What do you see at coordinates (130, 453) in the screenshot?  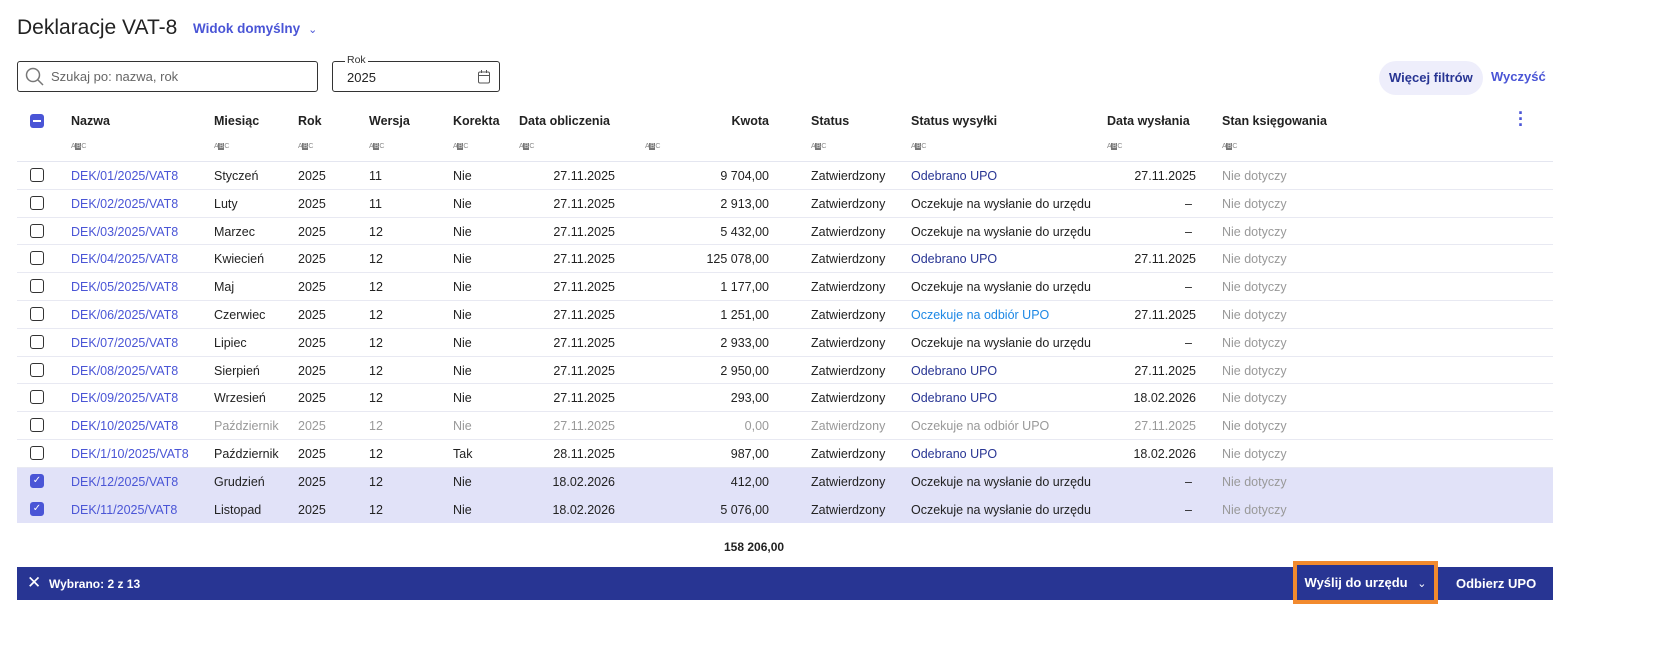 I see `cell-name: DEK/1/10/2025/VAT8` at bounding box center [130, 453].